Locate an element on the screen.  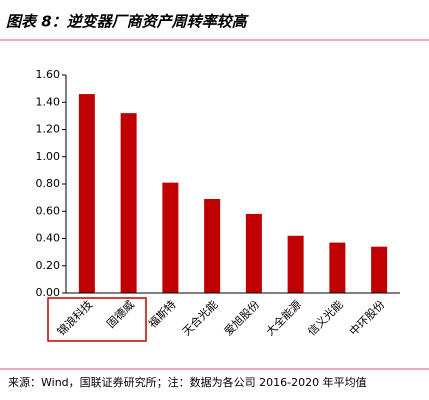
source-note: 来源：Wind，国联证券研究所；注：数据为各公司 2016-2020 年平均值 is located at coordinates (187, 382).